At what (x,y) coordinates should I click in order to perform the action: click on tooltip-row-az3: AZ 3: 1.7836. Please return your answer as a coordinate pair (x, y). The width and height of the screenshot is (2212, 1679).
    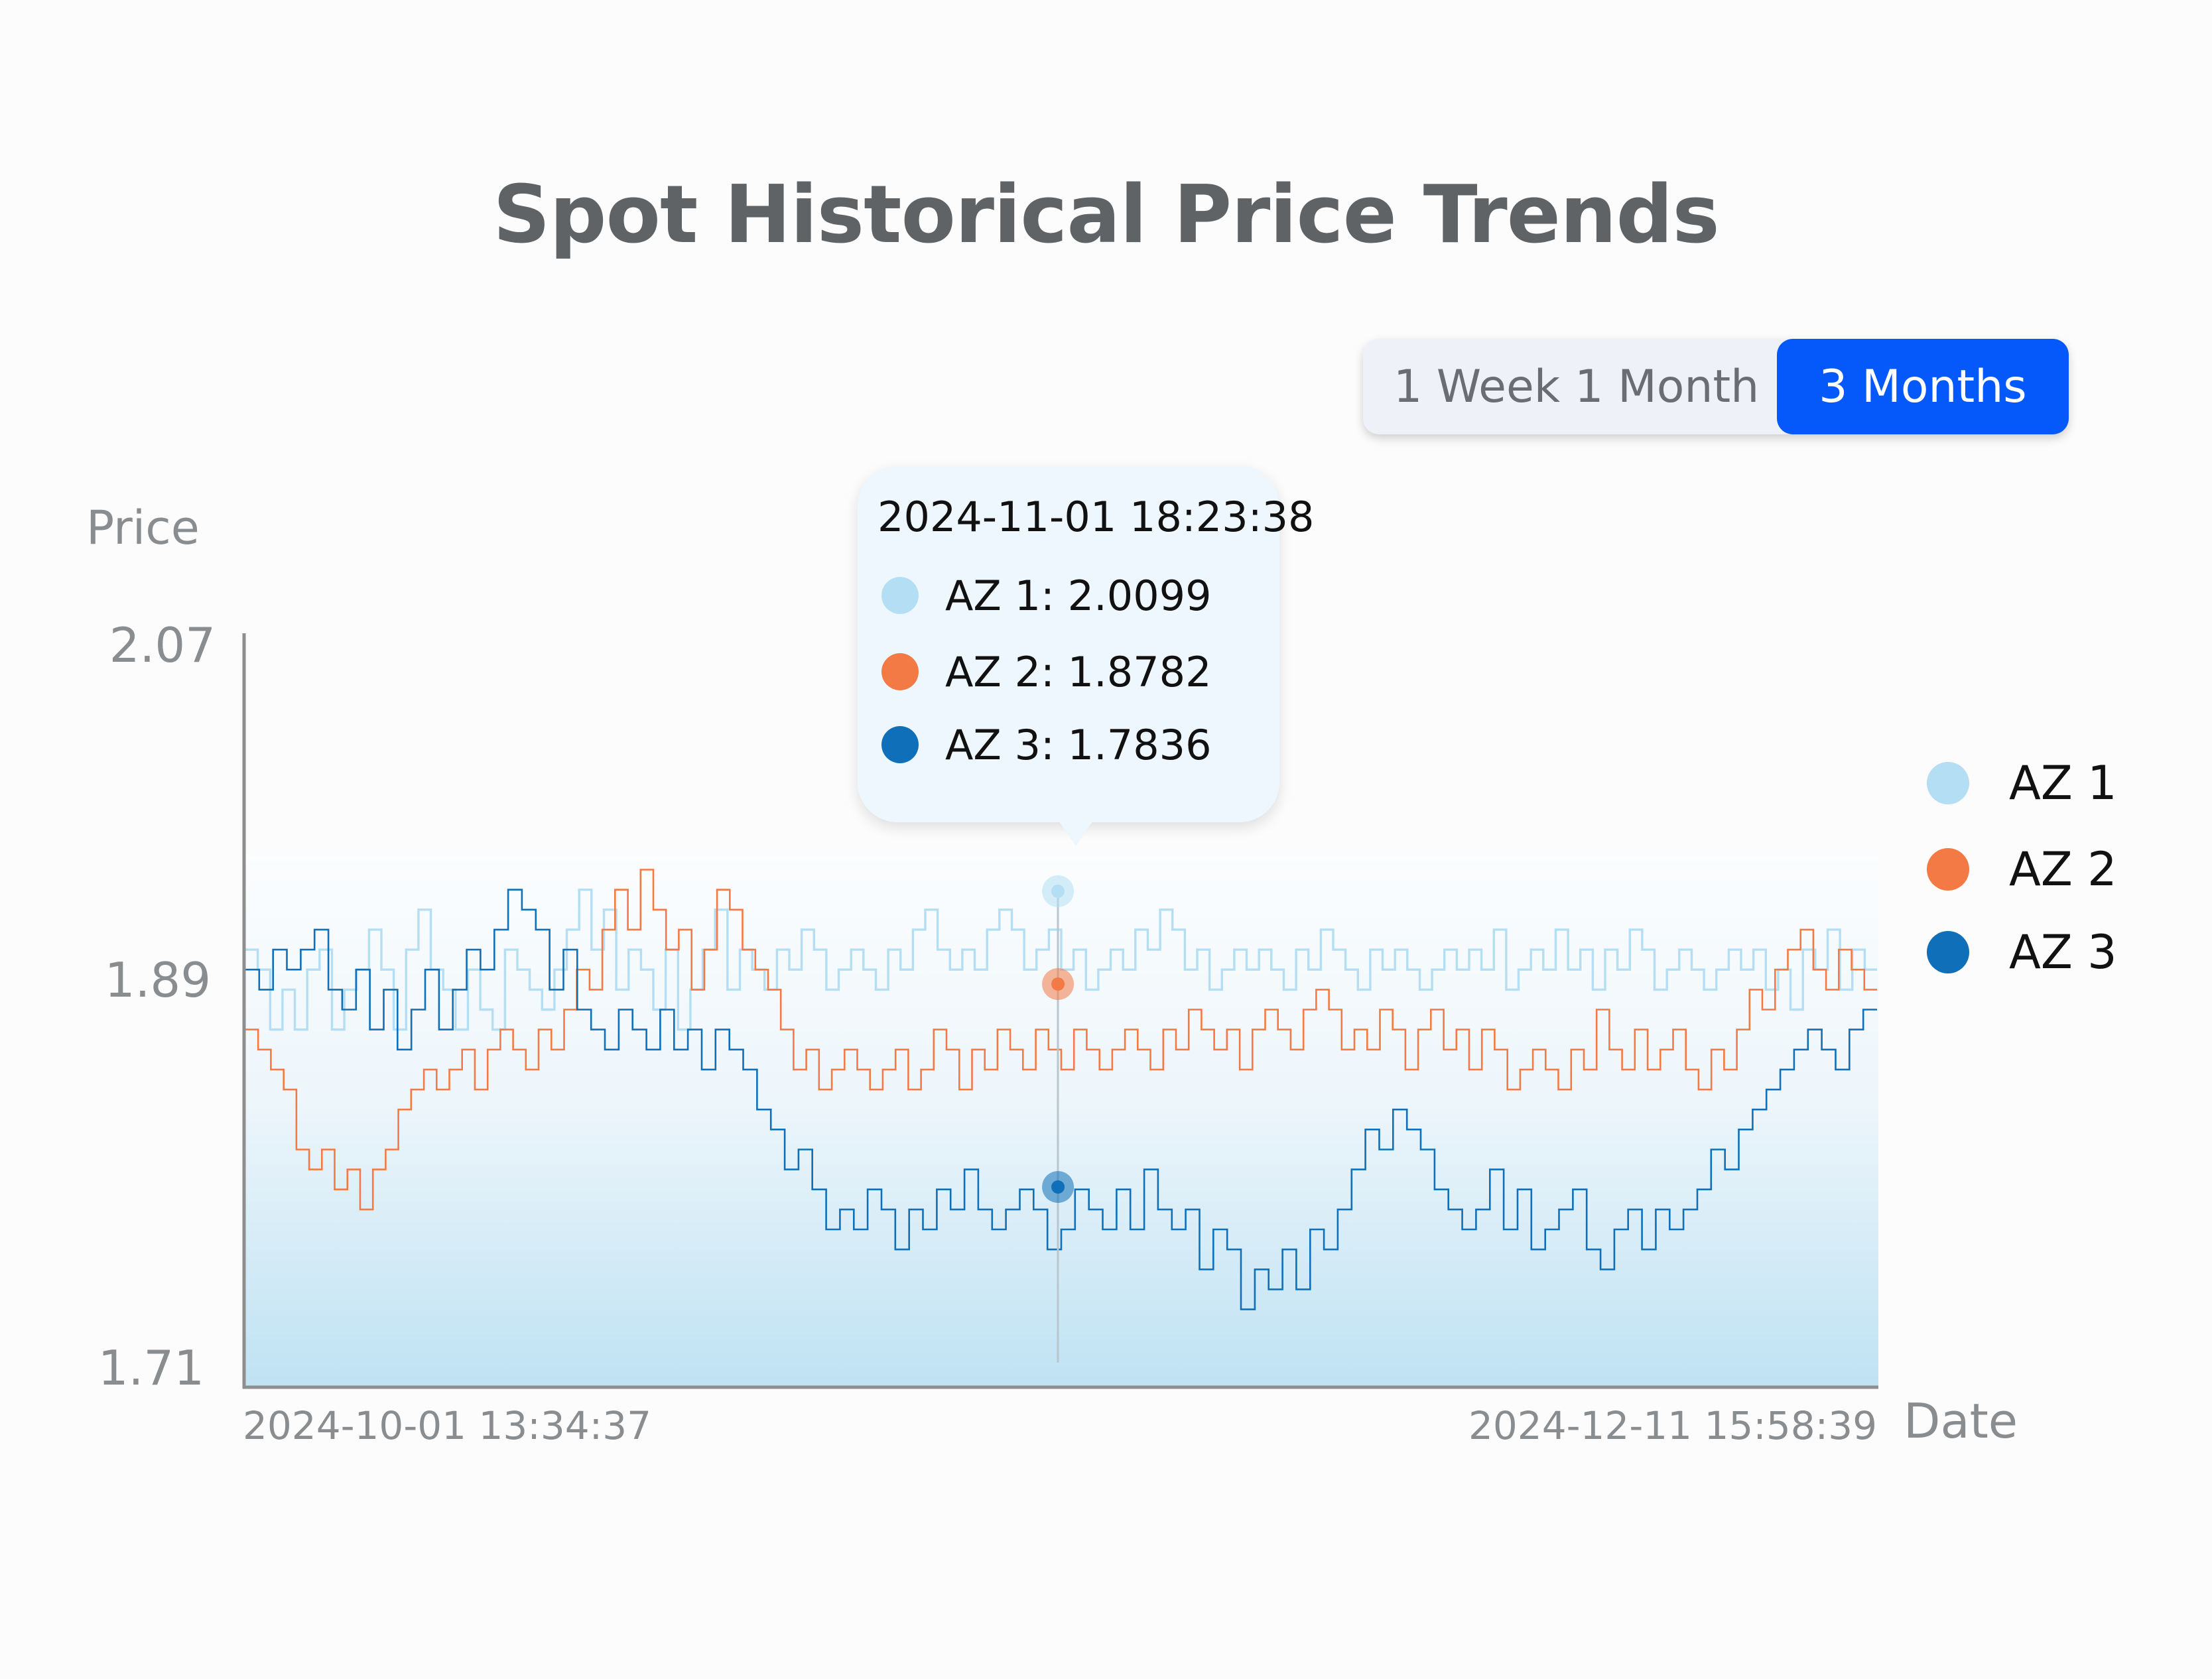
    Looking at the image, I should click on (1046, 744).